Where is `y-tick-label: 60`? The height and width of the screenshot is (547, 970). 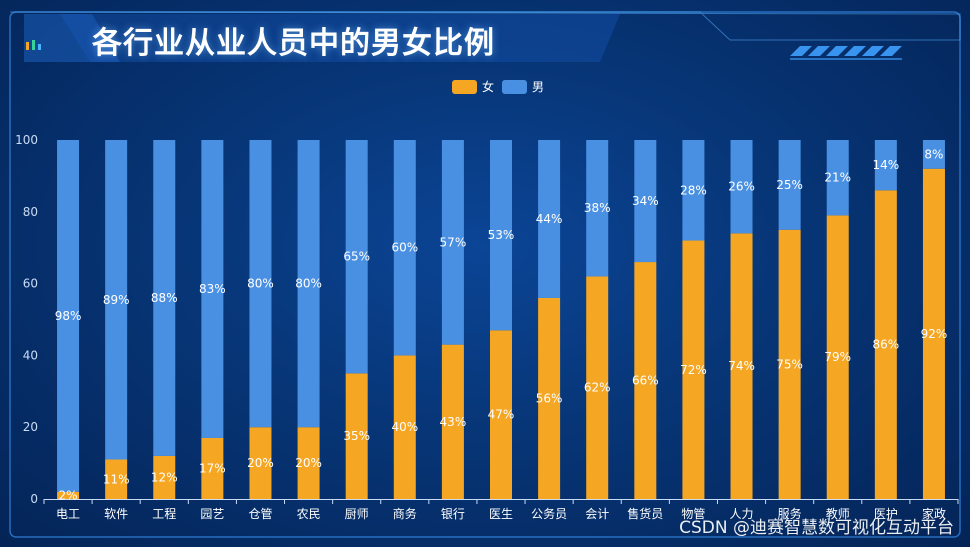 y-tick-label: 60 is located at coordinates (30, 284).